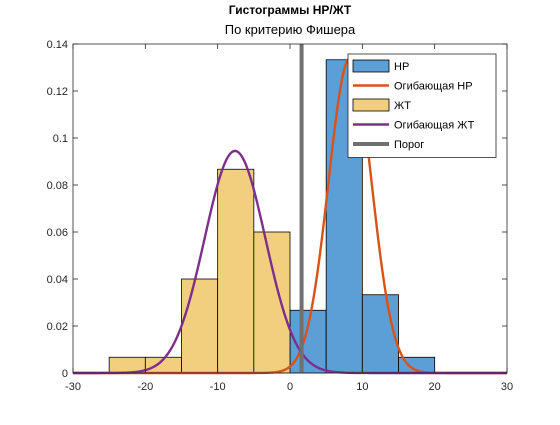  What do you see at coordinates (435, 387) in the screenshot?
I see `x-tick-label: 20` at bounding box center [435, 387].